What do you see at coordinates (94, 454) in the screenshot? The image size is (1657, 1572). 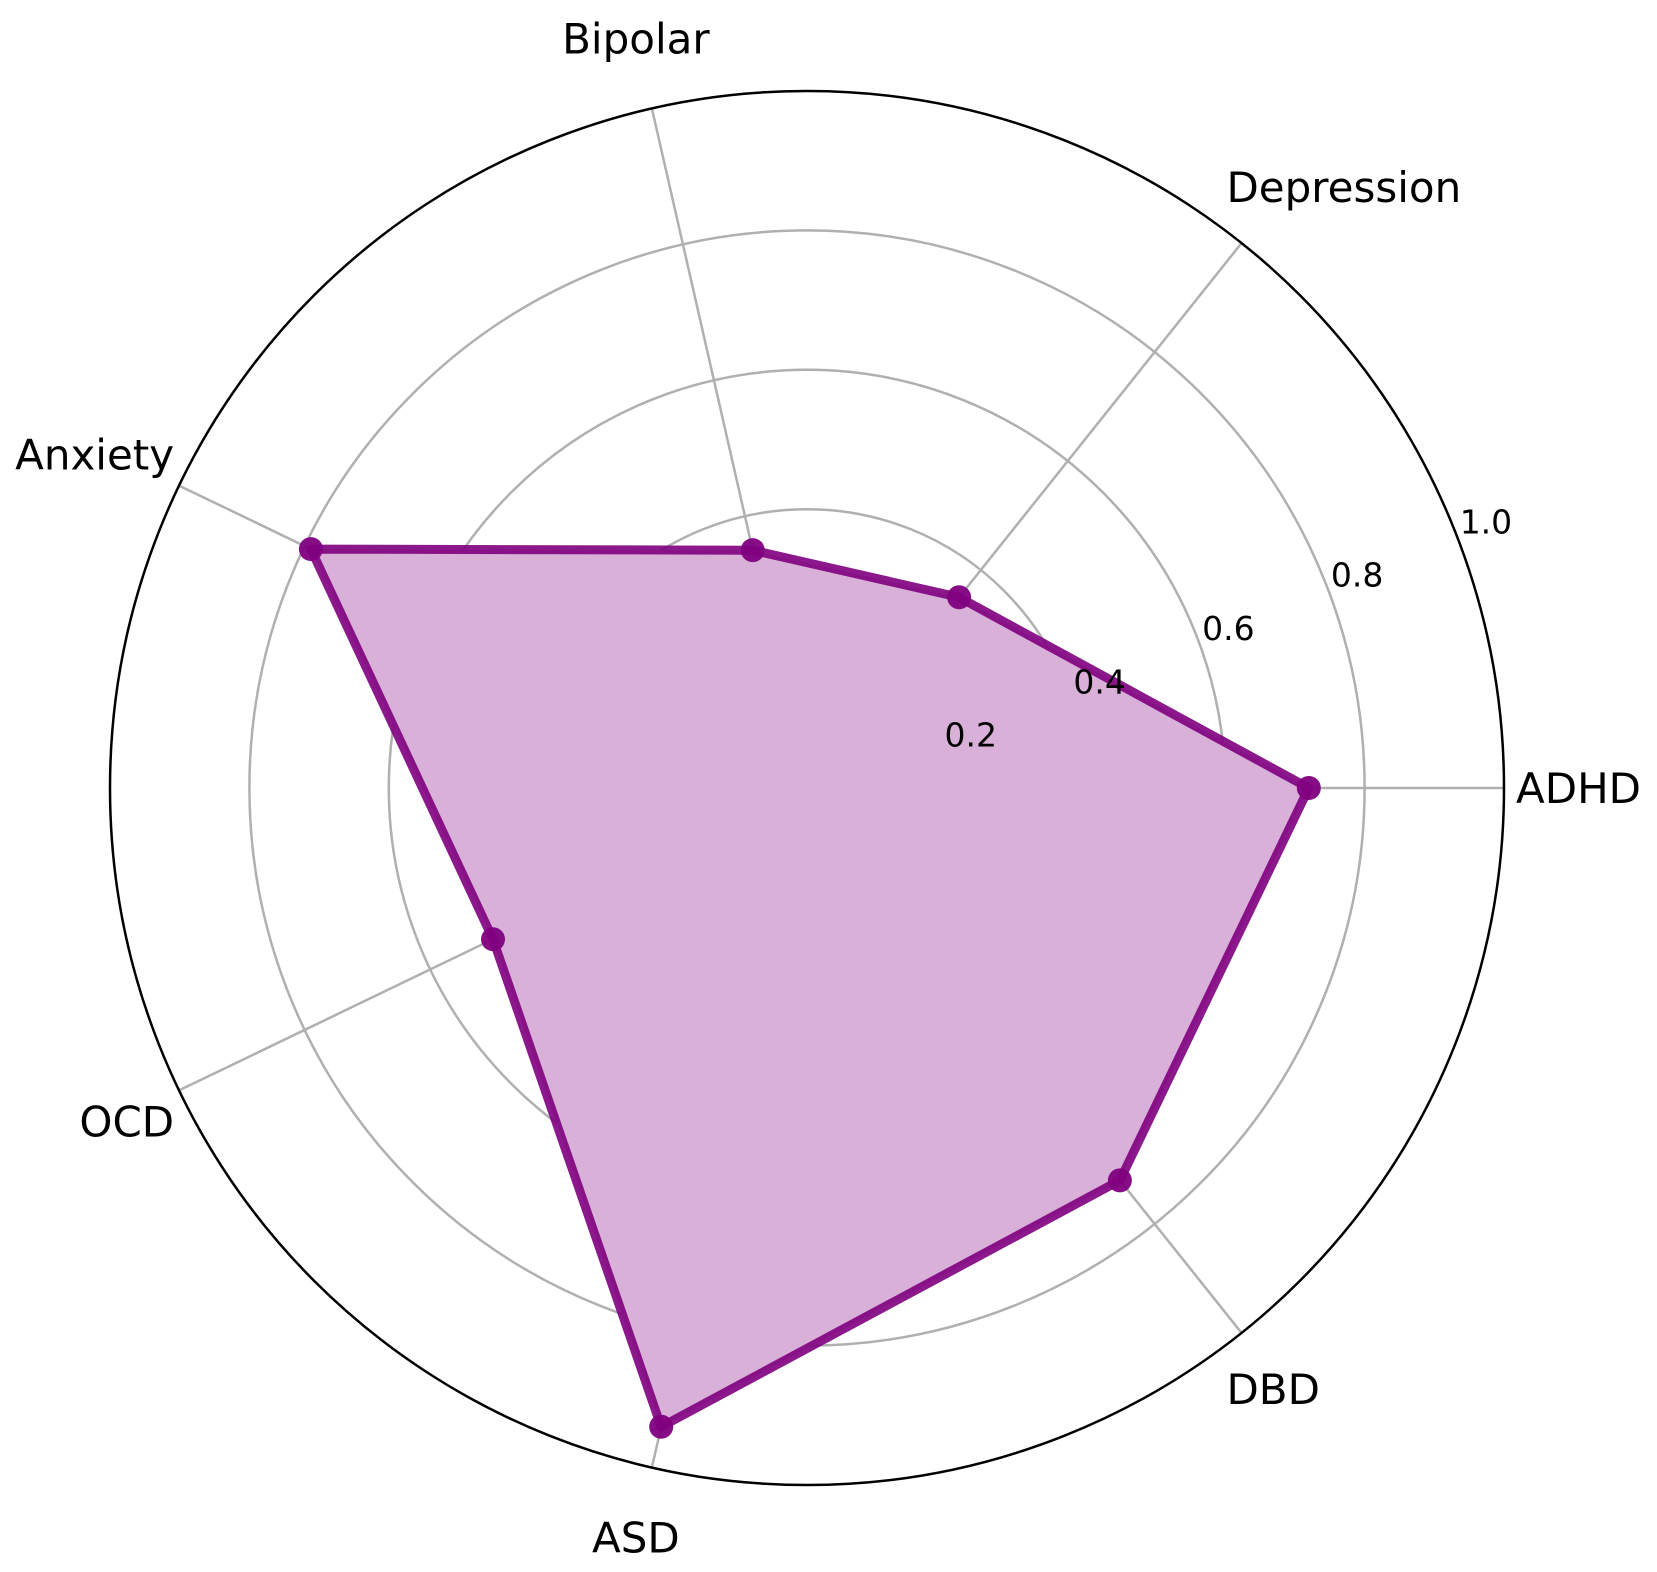 I see `axis-label-anxiety: Anxiety` at bounding box center [94, 454].